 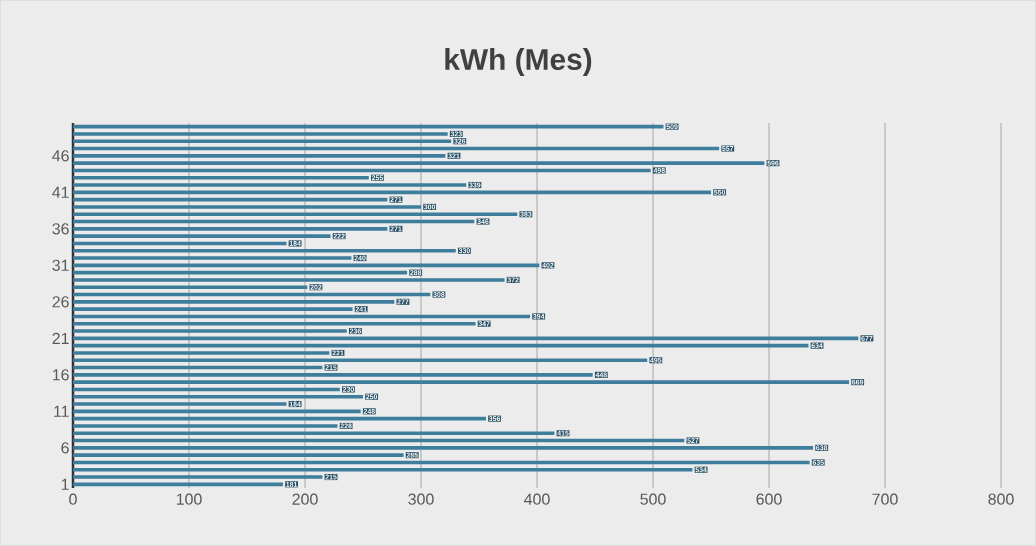 What do you see at coordinates (885, 499) in the screenshot?
I see `x-tick-label: 700` at bounding box center [885, 499].